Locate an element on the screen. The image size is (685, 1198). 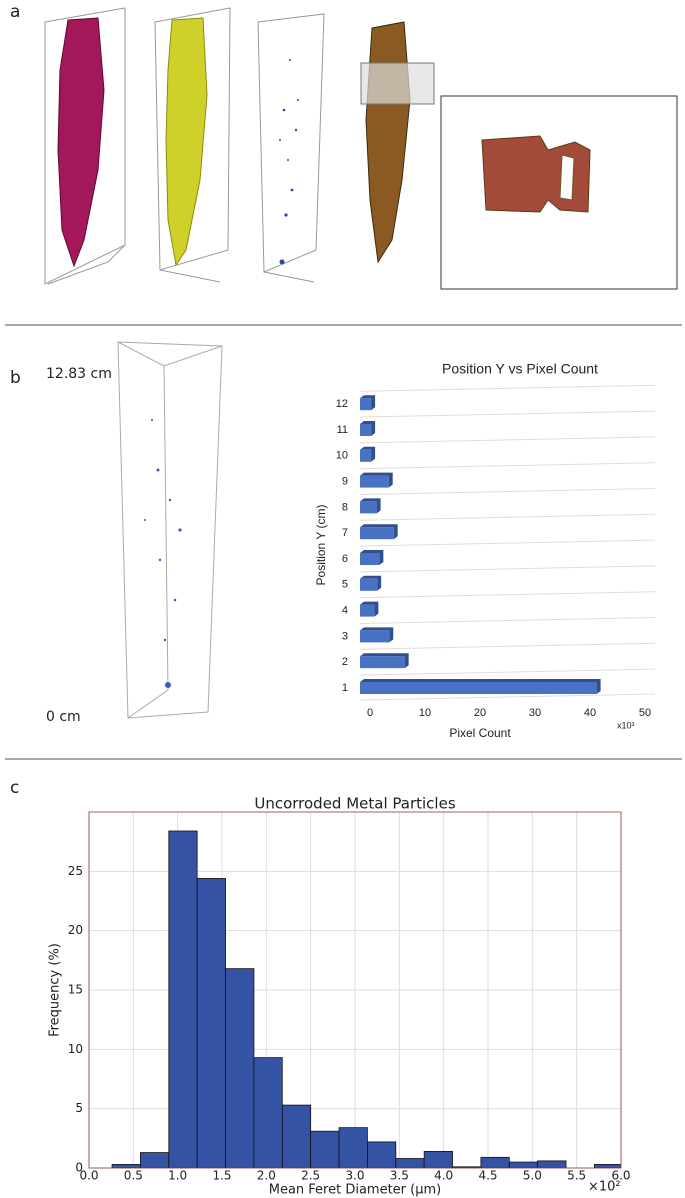
y-tick-label: 20 is located at coordinates (75, 930).